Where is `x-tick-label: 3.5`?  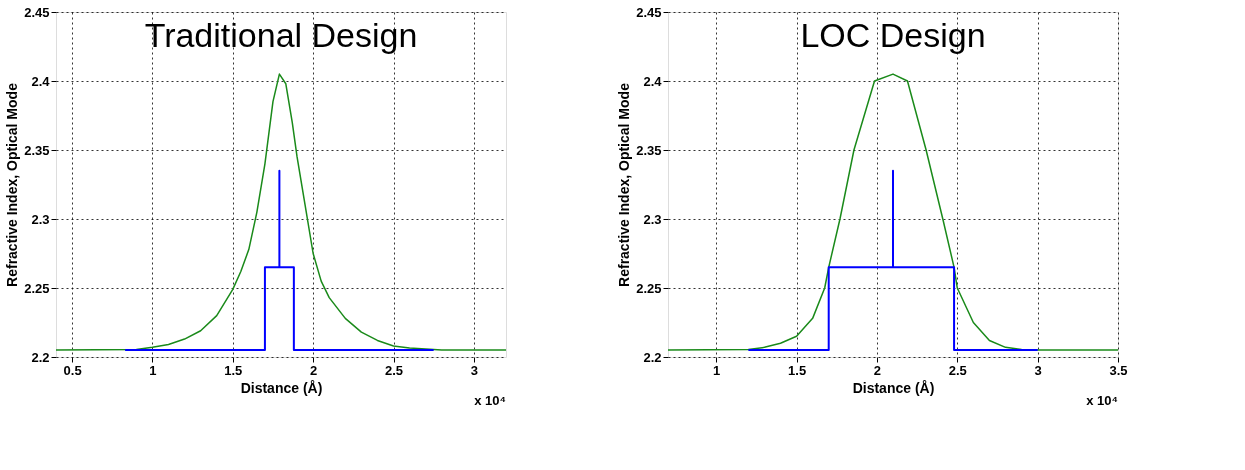
x-tick-label: 3.5 is located at coordinates (1118, 370).